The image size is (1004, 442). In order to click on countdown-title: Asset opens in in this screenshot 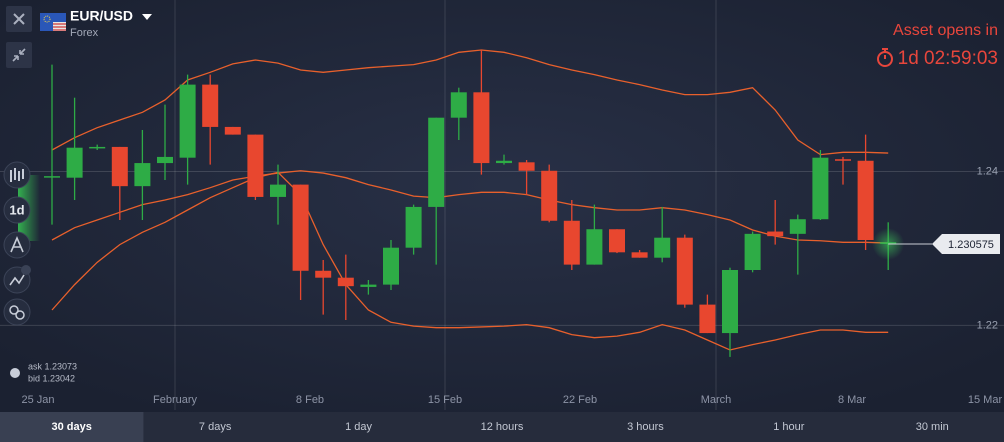, I will do `click(945, 30)`.